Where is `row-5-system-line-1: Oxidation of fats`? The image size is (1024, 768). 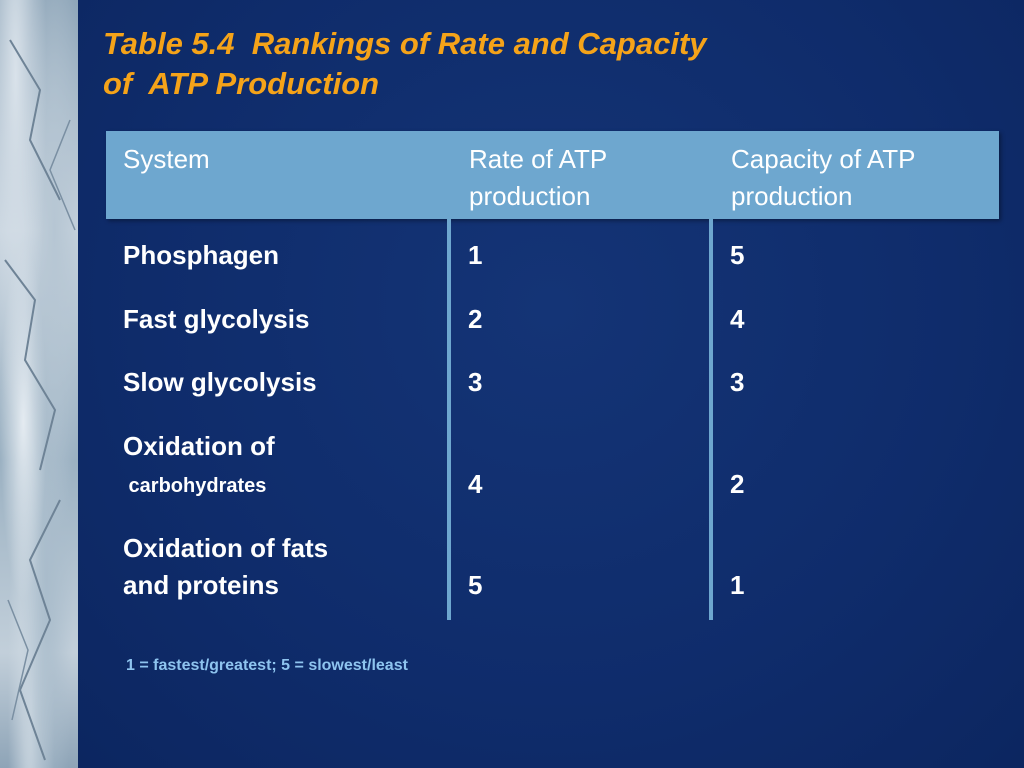 row-5-system-line-1: Oxidation of fats is located at coordinates (226, 548).